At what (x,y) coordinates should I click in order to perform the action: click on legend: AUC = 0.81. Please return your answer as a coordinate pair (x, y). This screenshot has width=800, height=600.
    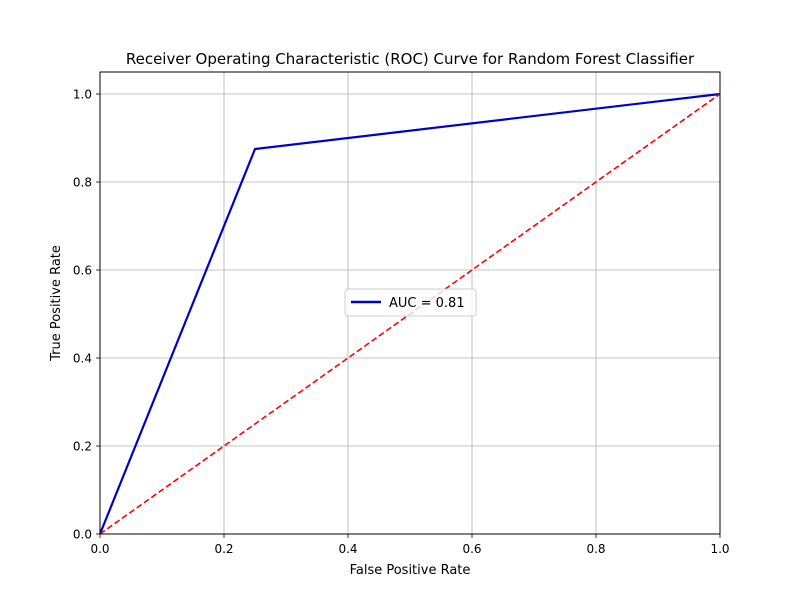
    Looking at the image, I should click on (410, 302).